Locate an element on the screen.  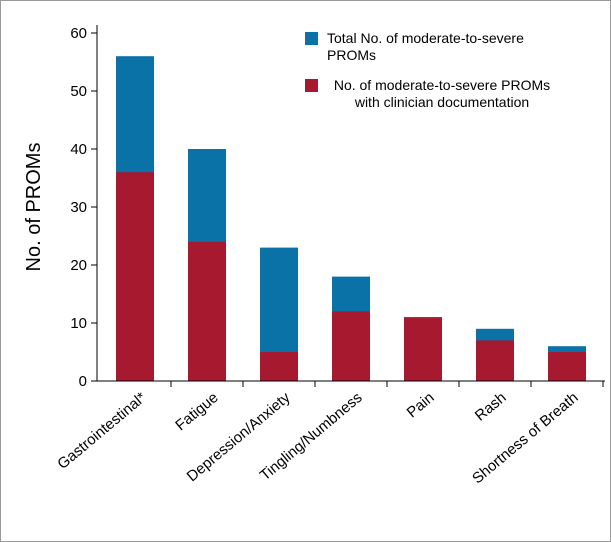
y-tick-label: 60 is located at coordinates (78, 33).